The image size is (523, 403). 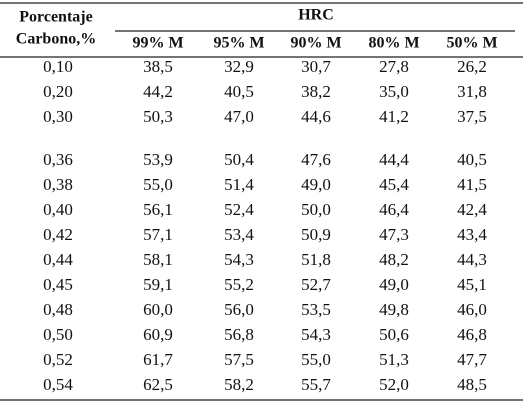 What do you see at coordinates (158, 116) in the screenshot?
I see `hrc-cell: 50,3` at bounding box center [158, 116].